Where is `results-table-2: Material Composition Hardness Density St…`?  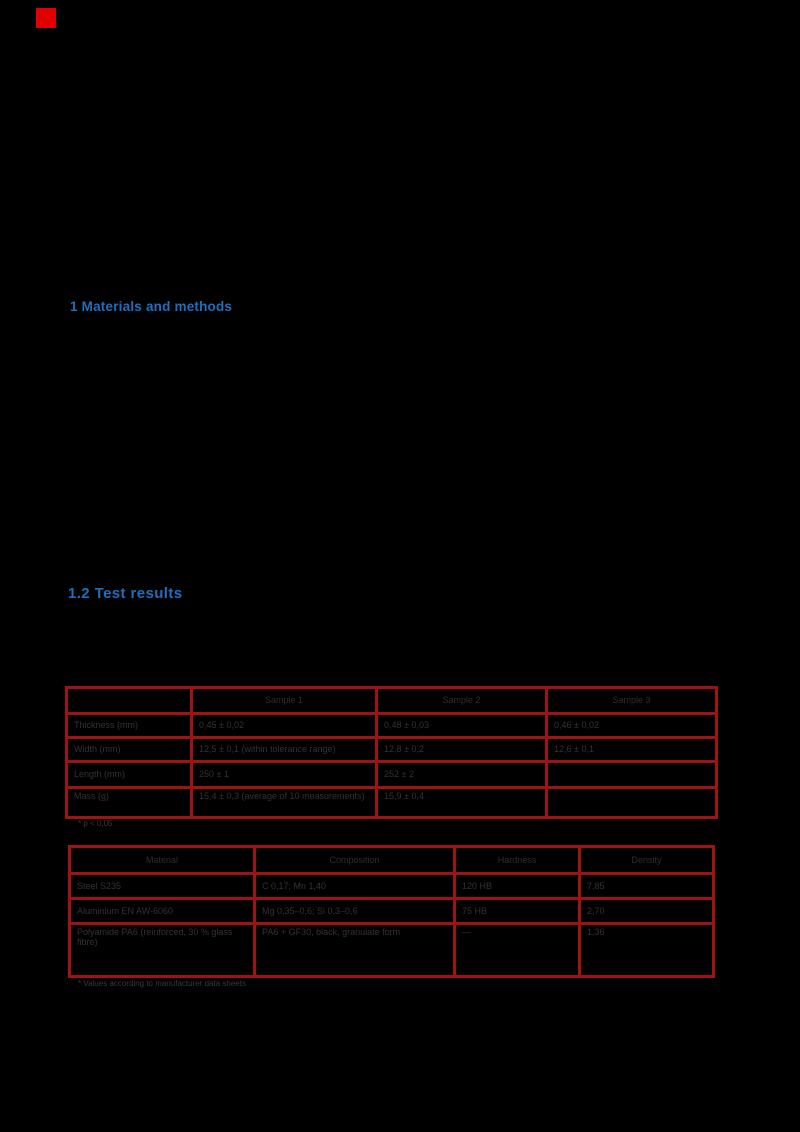 results-table-2: Material Composition Hardness Density St… is located at coordinates (391, 911).